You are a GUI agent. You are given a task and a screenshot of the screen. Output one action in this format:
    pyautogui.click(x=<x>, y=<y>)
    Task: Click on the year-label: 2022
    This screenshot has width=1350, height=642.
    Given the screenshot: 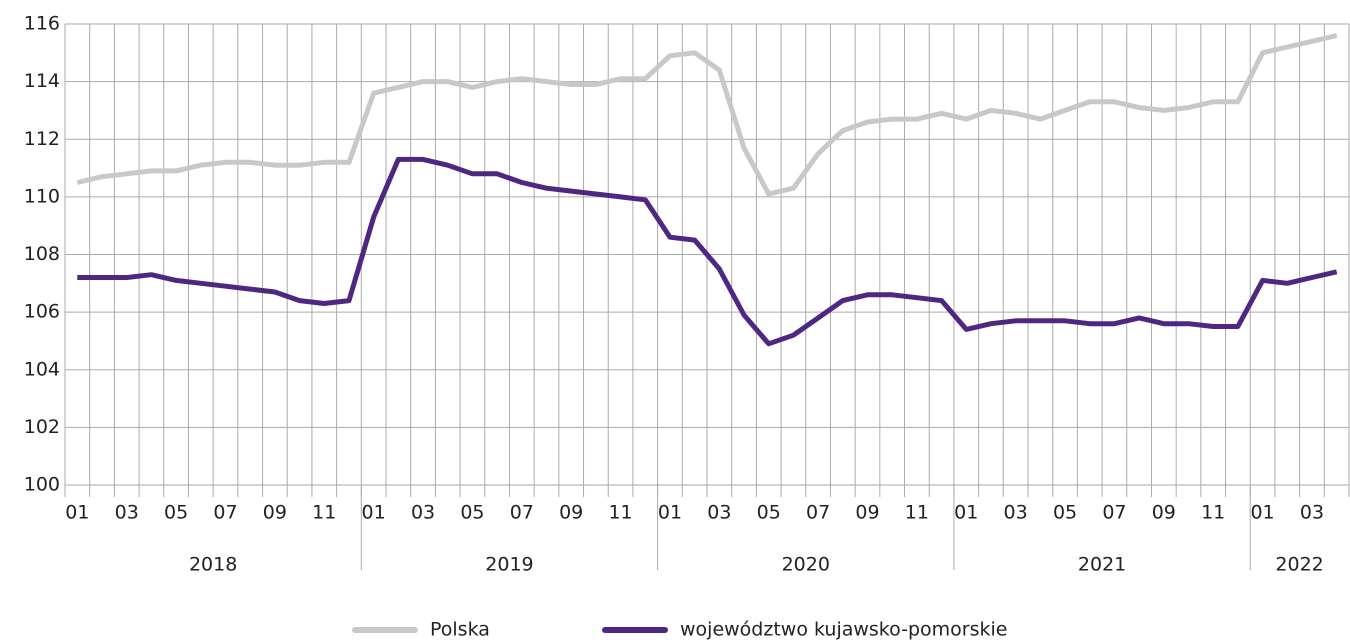 What is the action you would take?
    pyautogui.click(x=1299, y=565)
    